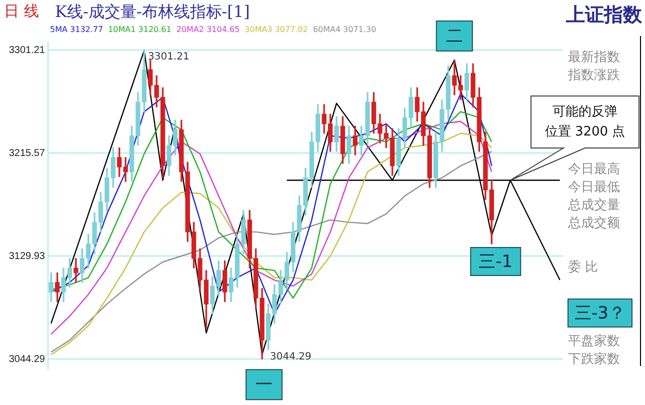  Describe the element at coordinates (594, 75) in the screenshot. I see `text: 指数涨跌` at that location.